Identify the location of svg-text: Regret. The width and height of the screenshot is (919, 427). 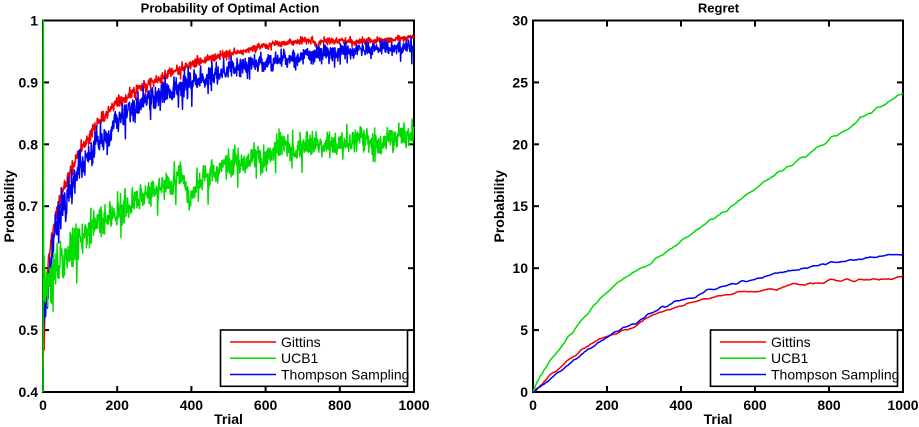
(719, 8).